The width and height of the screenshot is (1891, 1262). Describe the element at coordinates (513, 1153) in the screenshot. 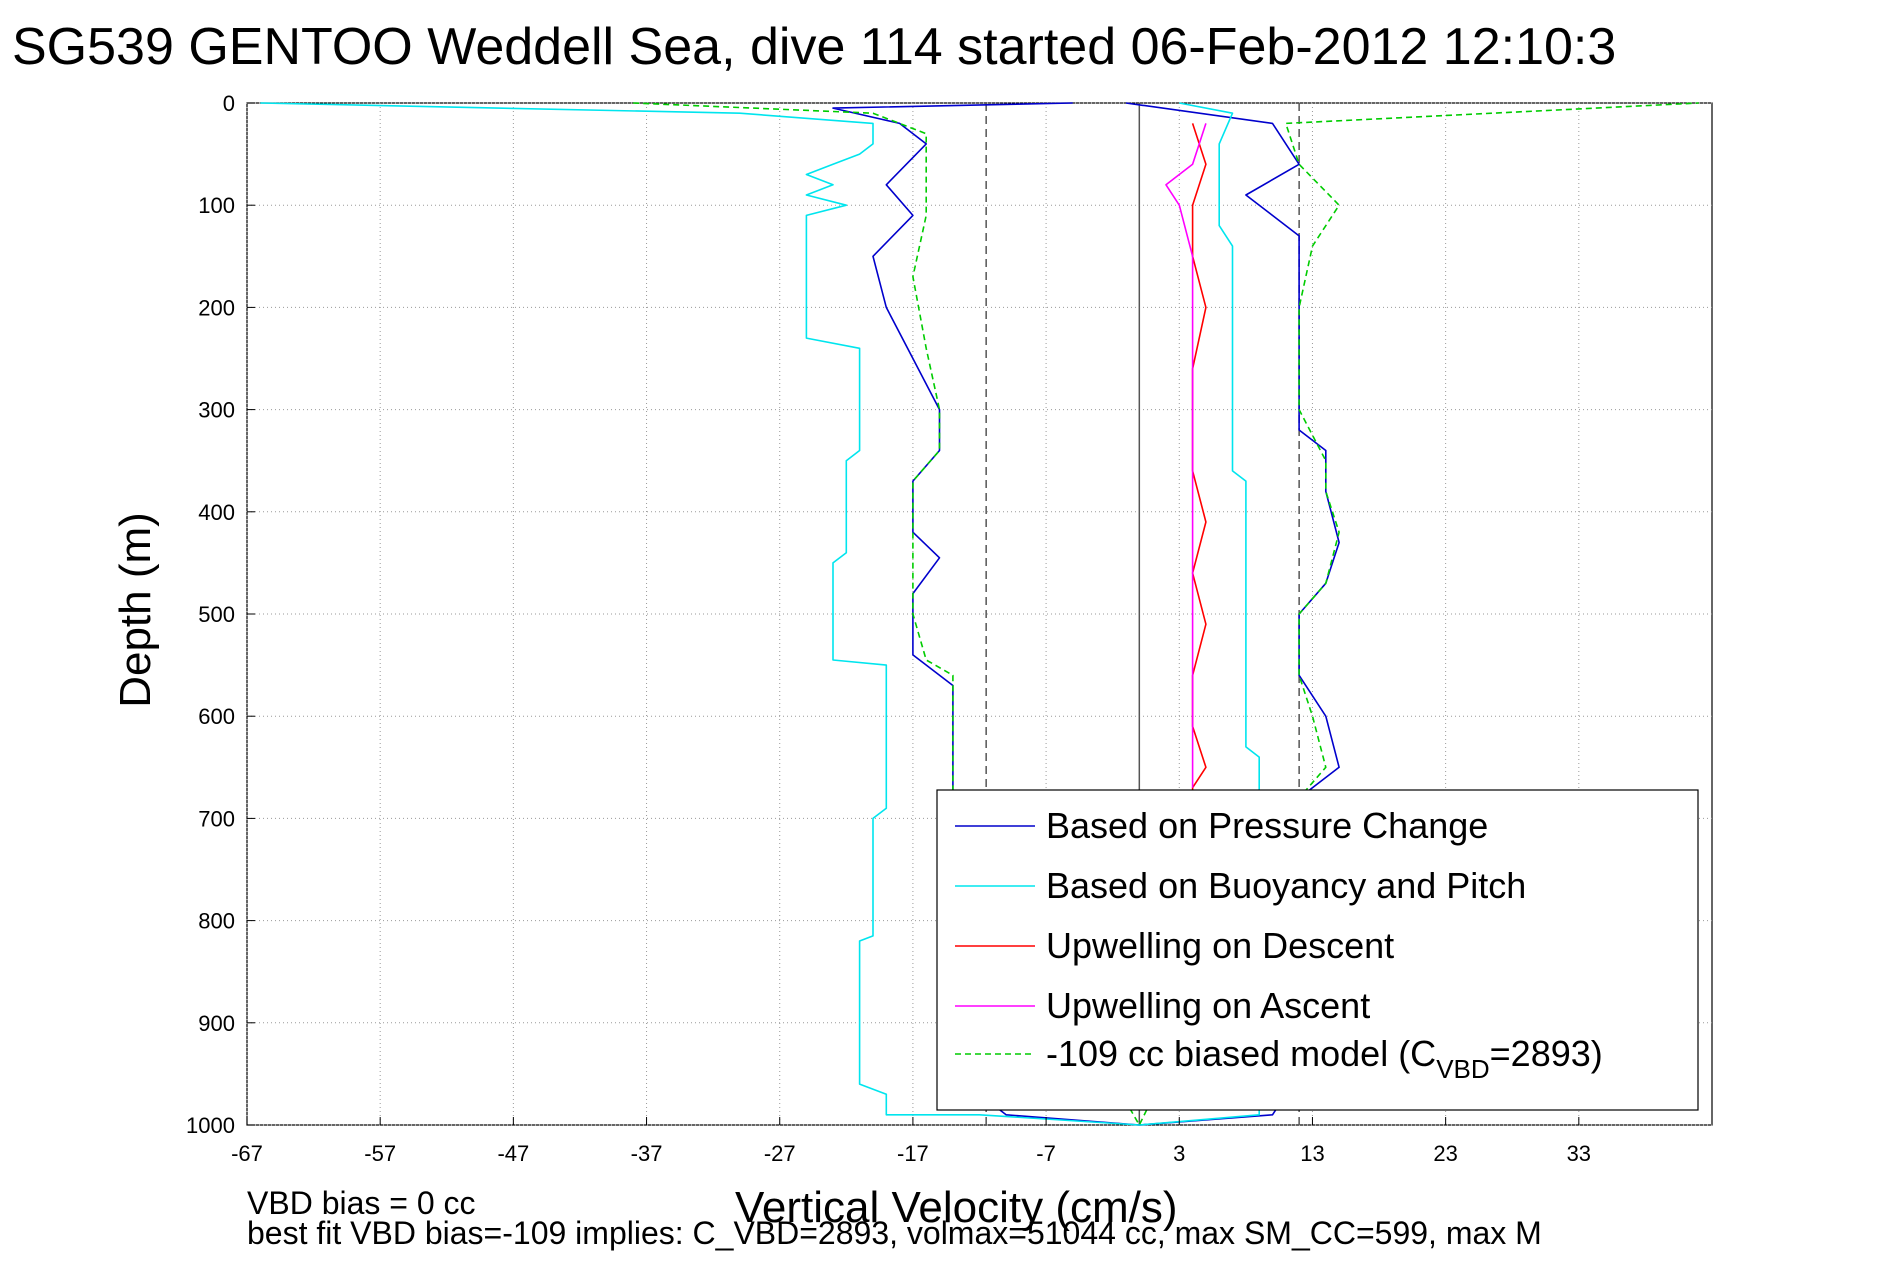

I see `x-tick-label: -47` at that location.